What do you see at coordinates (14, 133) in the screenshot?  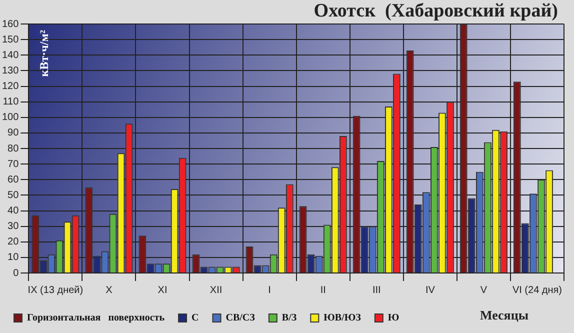 I see `y-tick-label: 90` at bounding box center [14, 133].